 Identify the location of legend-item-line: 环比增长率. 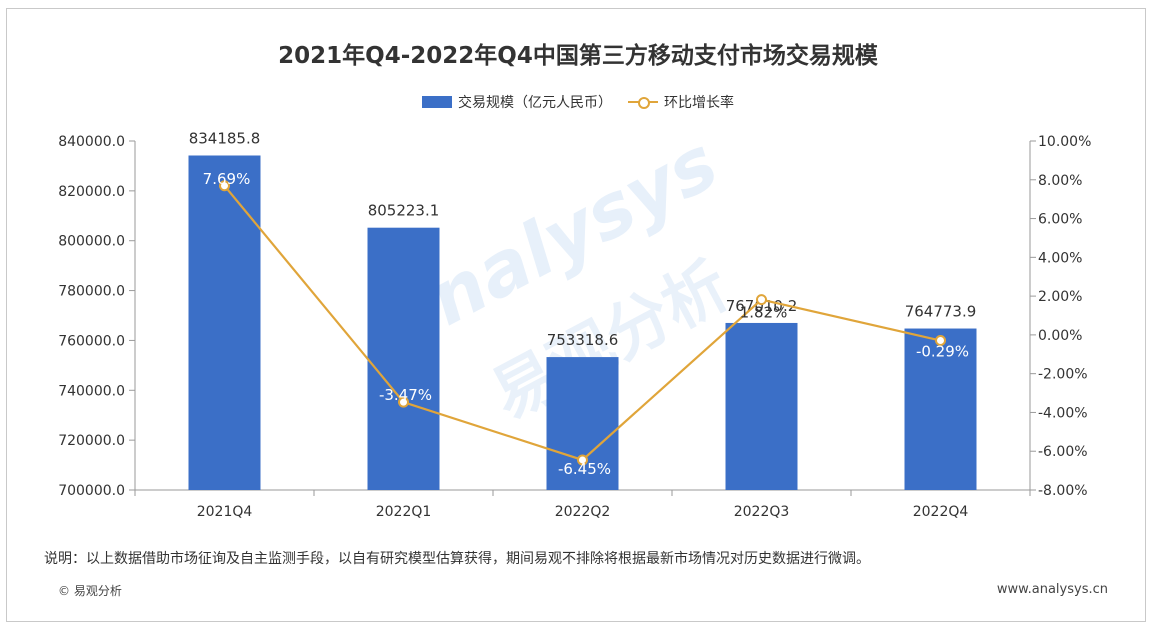
(681, 102).